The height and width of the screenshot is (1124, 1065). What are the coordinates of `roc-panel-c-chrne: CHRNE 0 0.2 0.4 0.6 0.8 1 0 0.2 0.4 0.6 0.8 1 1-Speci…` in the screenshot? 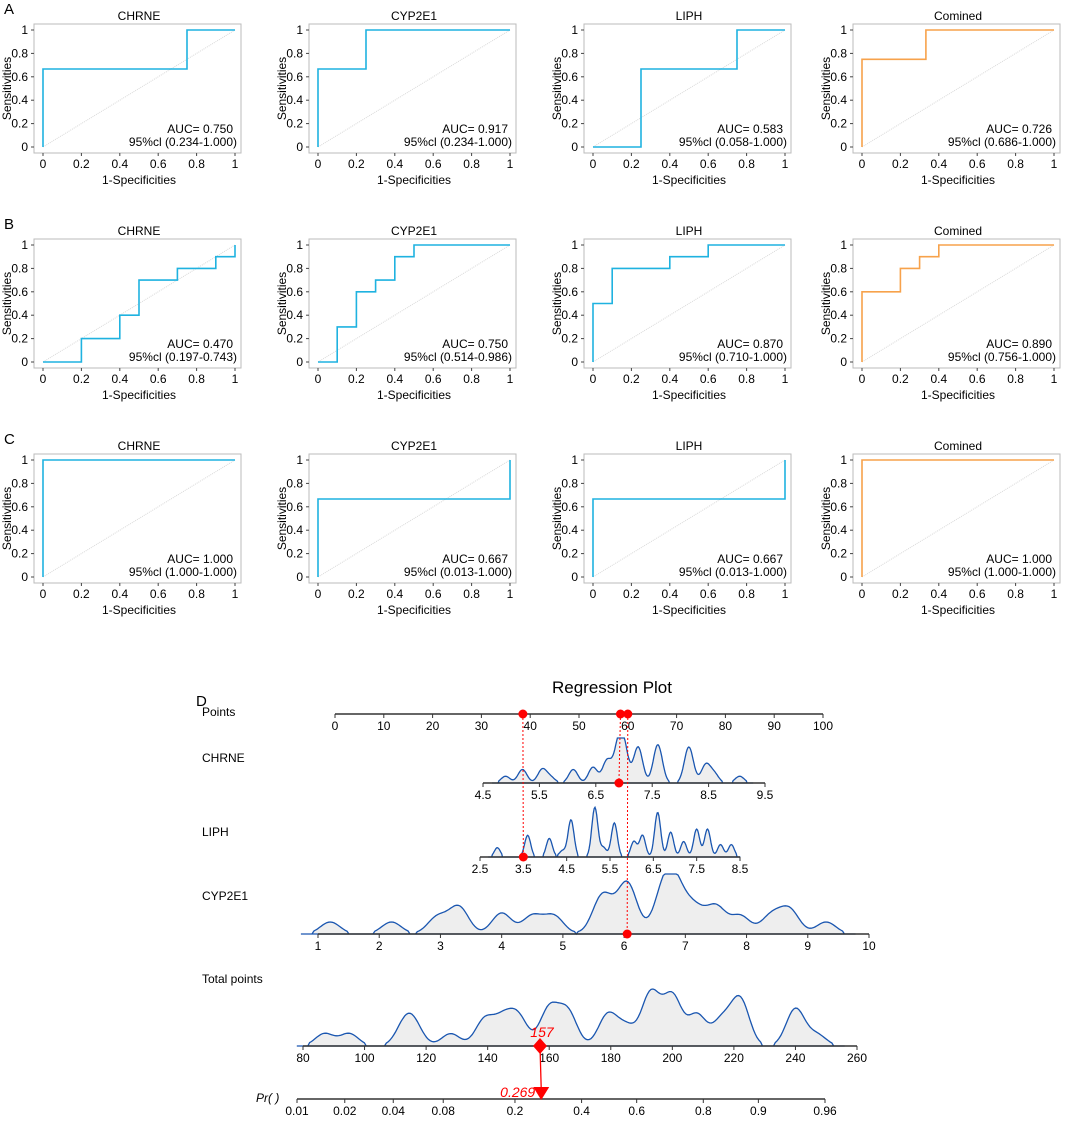 It's located at (121, 528).